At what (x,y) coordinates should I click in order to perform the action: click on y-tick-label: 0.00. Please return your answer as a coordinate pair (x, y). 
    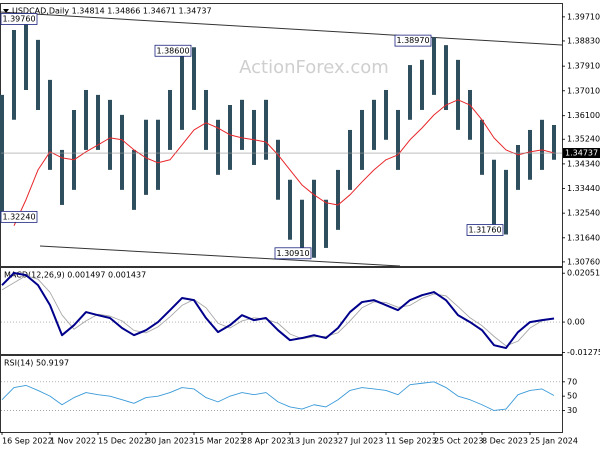
    Looking at the image, I should click on (576, 322).